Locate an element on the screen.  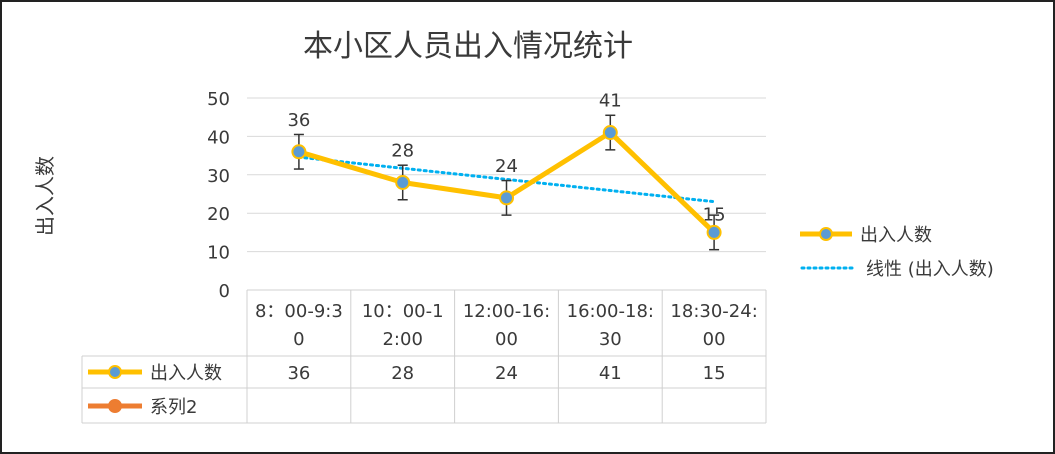
y-axis-label: 出入人数 is located at coordinates (45, 196).